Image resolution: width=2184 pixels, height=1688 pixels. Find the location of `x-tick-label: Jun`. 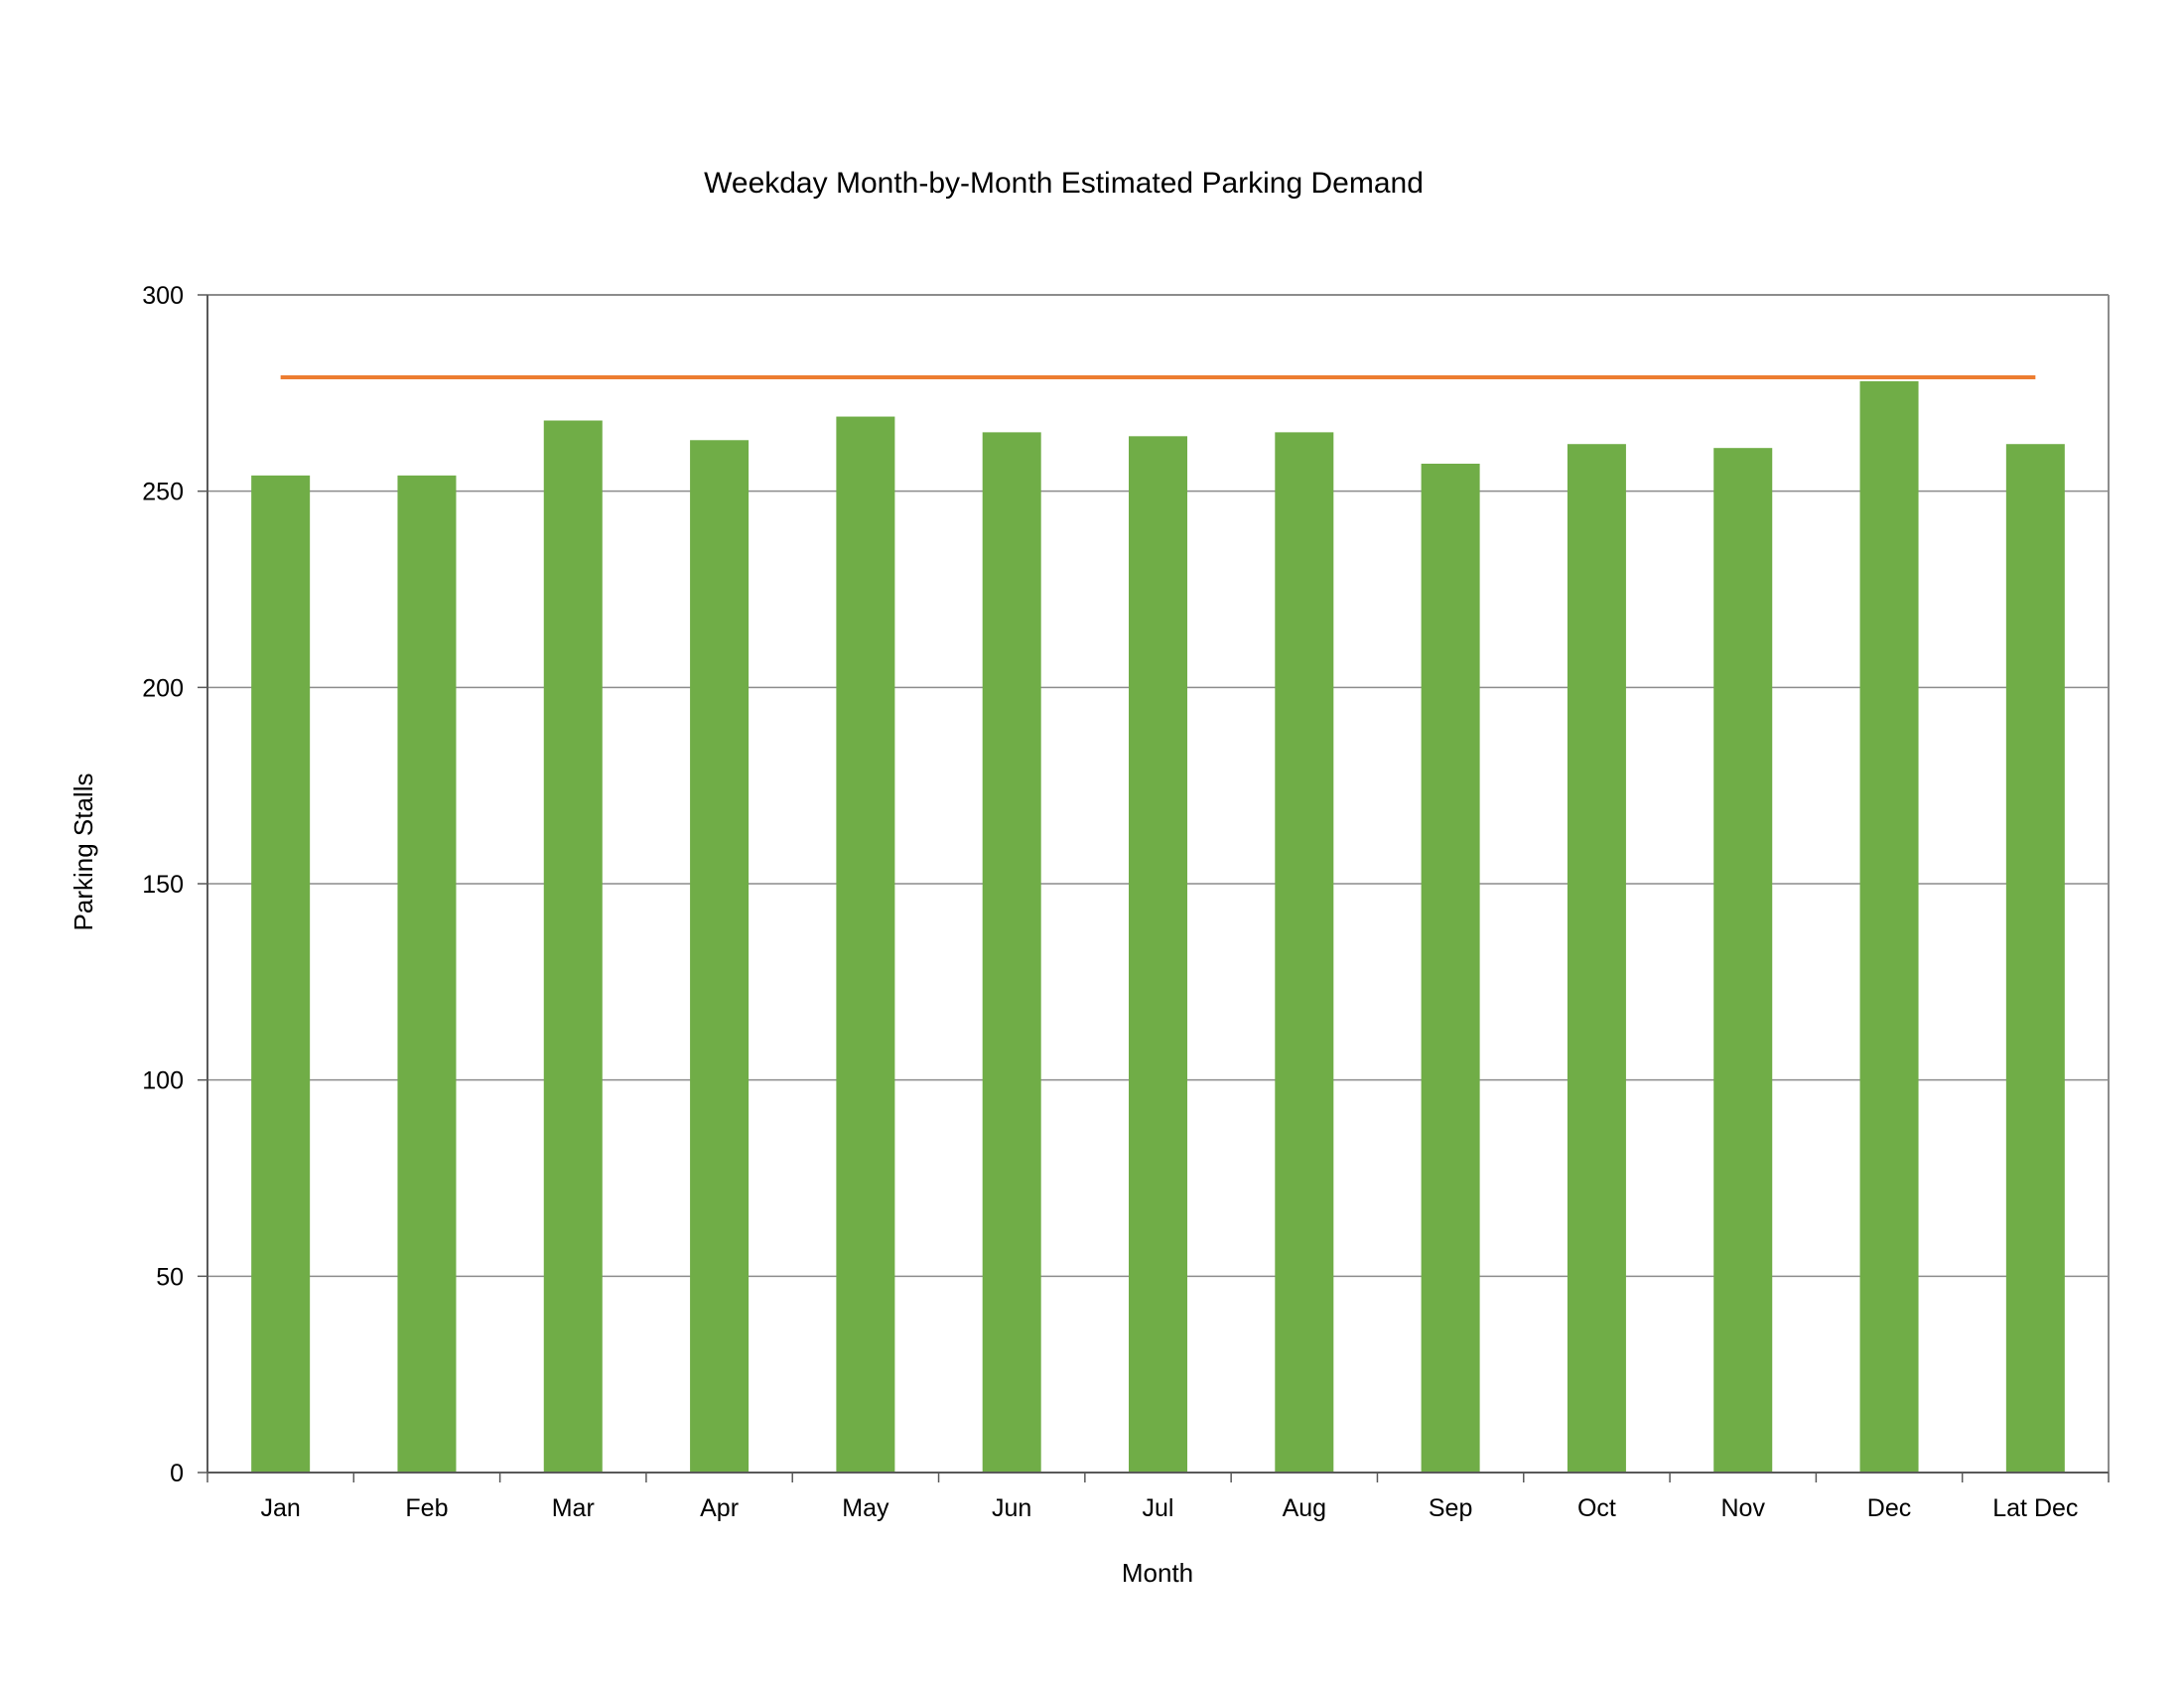

x-tick-label: Jun is located at coordinates (1011, 1508).